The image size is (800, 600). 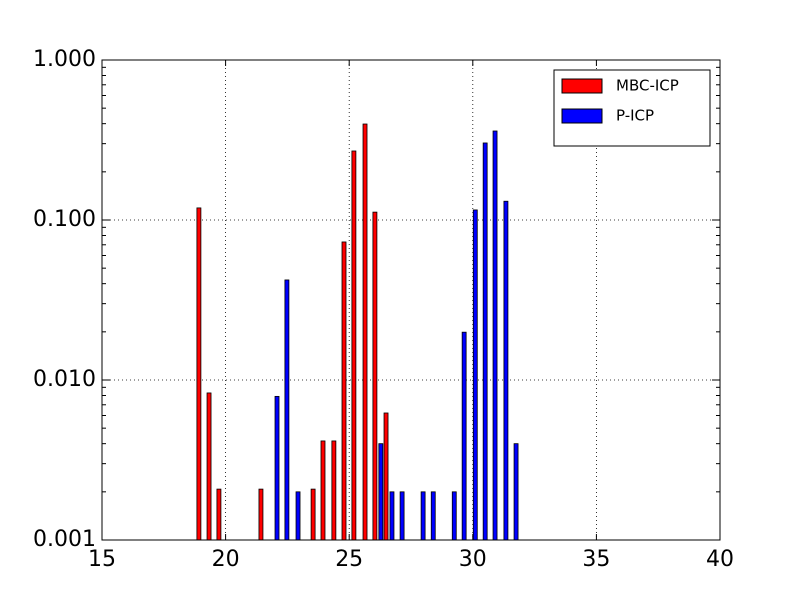 I want to click on x-tick-label: 20, so click(x=226, y=559).